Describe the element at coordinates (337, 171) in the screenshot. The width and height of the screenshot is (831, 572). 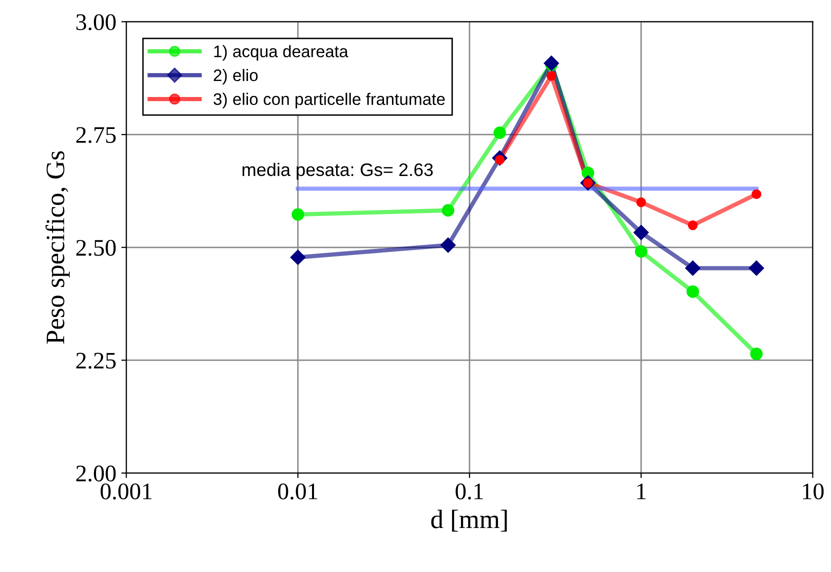
I see `annotation: media pesata: Gs= 2.63` at that location.